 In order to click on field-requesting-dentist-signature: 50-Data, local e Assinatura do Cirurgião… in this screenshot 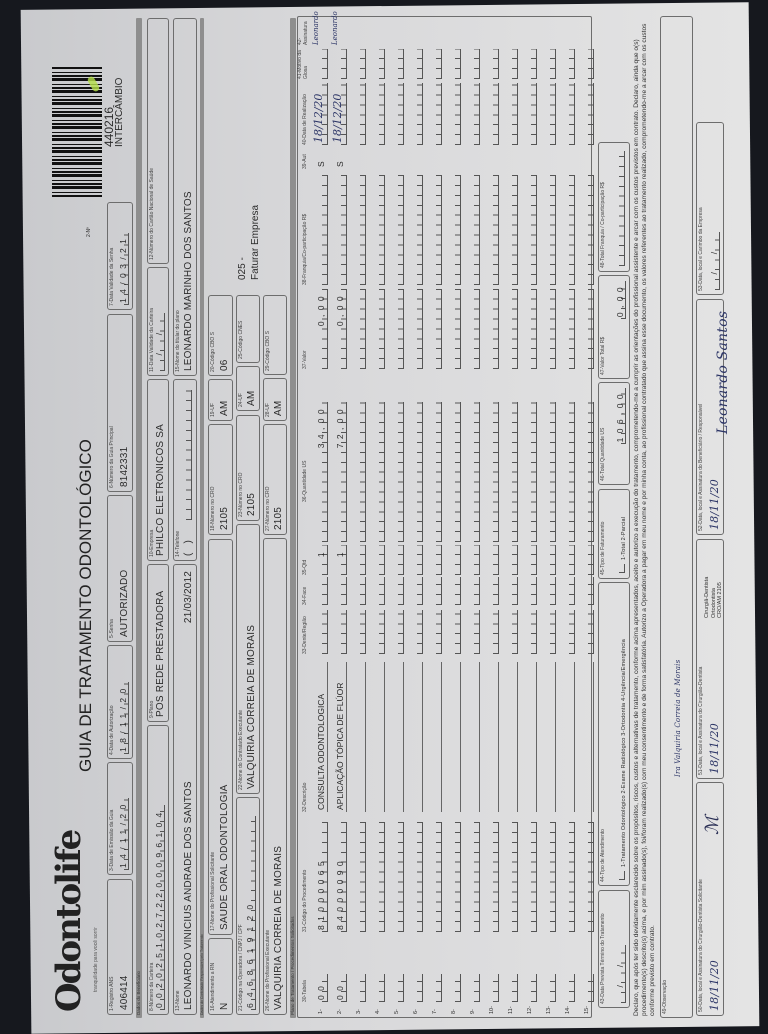, I will do `click(710, 899)`.